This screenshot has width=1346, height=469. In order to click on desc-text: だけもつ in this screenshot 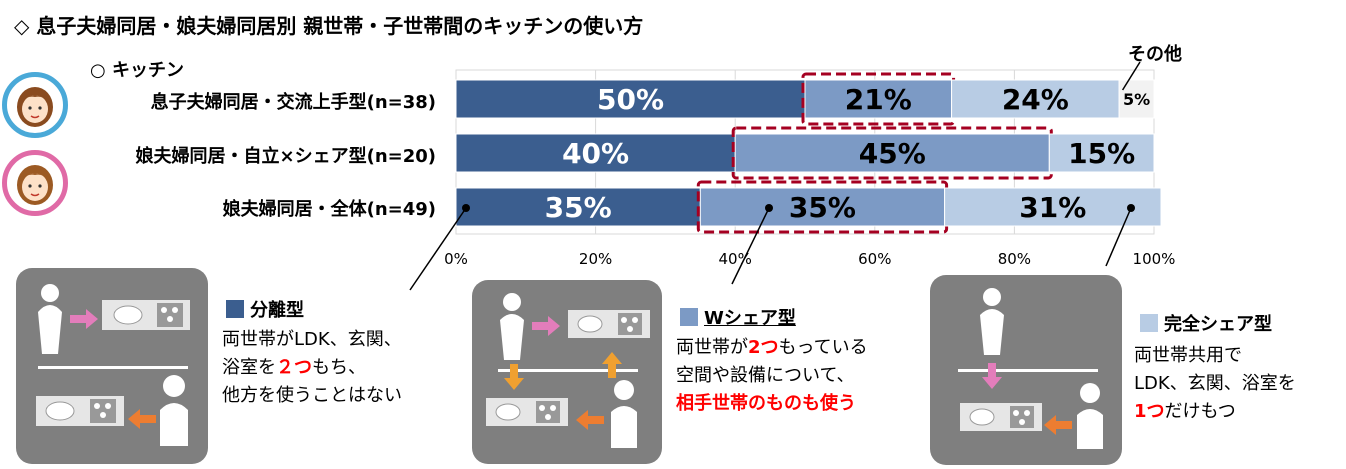, I will do `click(1200, 411)`.